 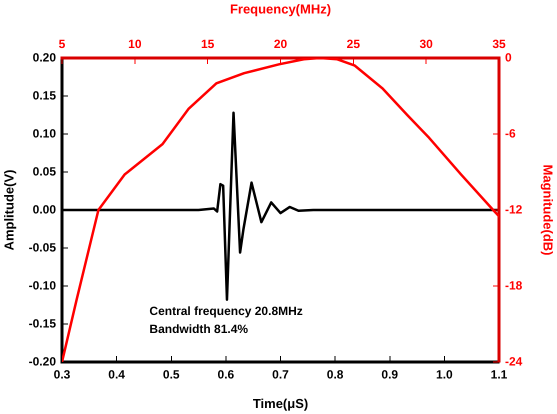 What do you see at coordinates (62, 375) in the screenshot?
I see `x-tick-label: 0.3` at bounding box center [62, 375].